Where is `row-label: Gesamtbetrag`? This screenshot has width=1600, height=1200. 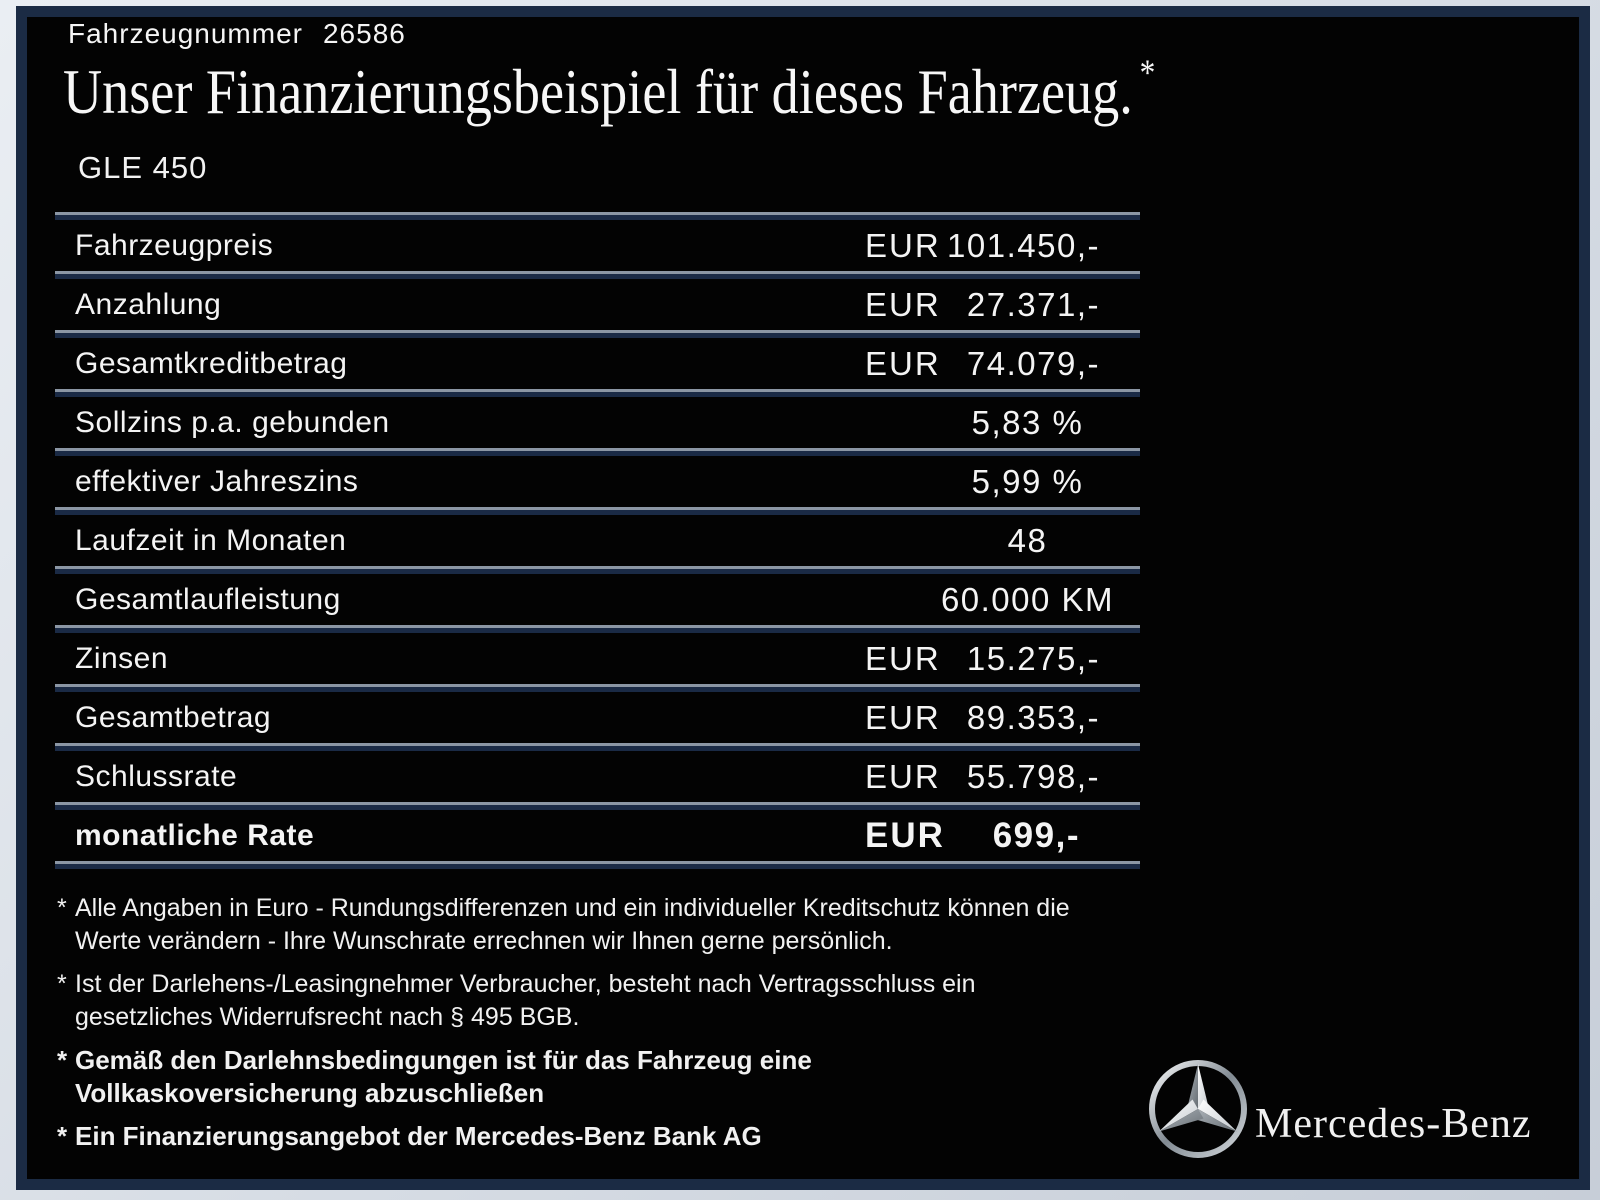
row-label: Gesamtbetrag is located at coordinates (173, 717).